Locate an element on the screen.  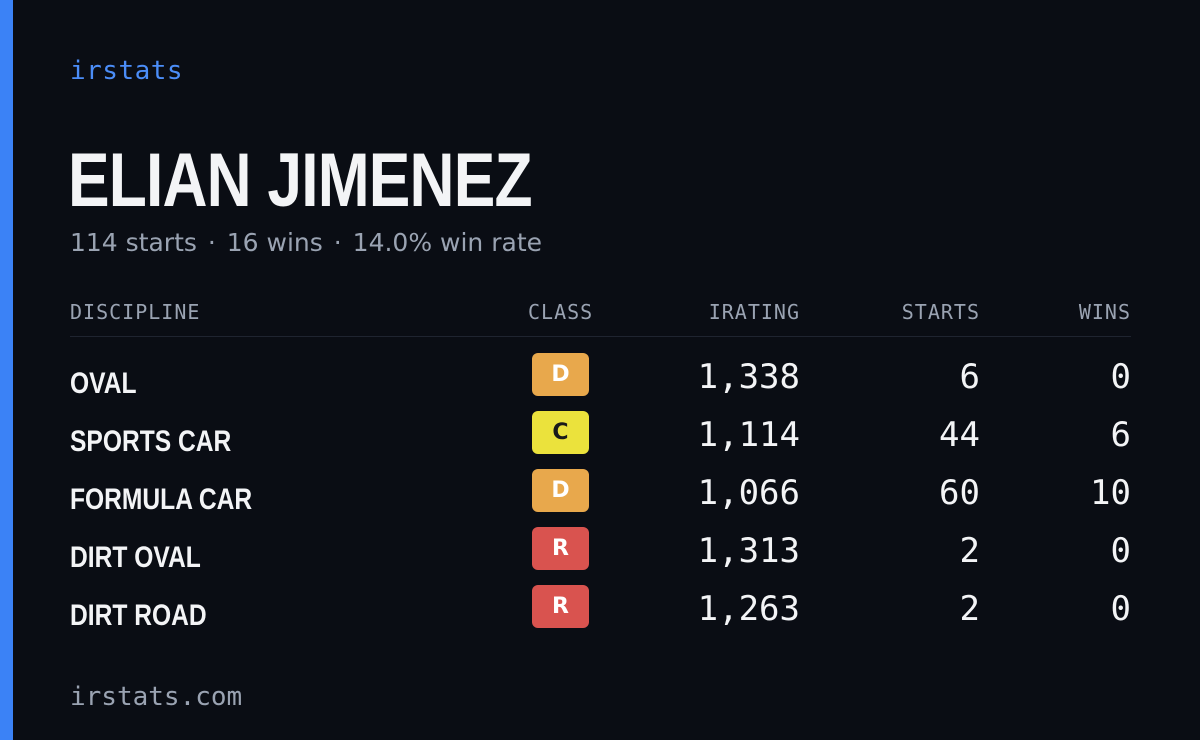
discipline-name: FORMULA CAR is located at coordinates (161, 499).